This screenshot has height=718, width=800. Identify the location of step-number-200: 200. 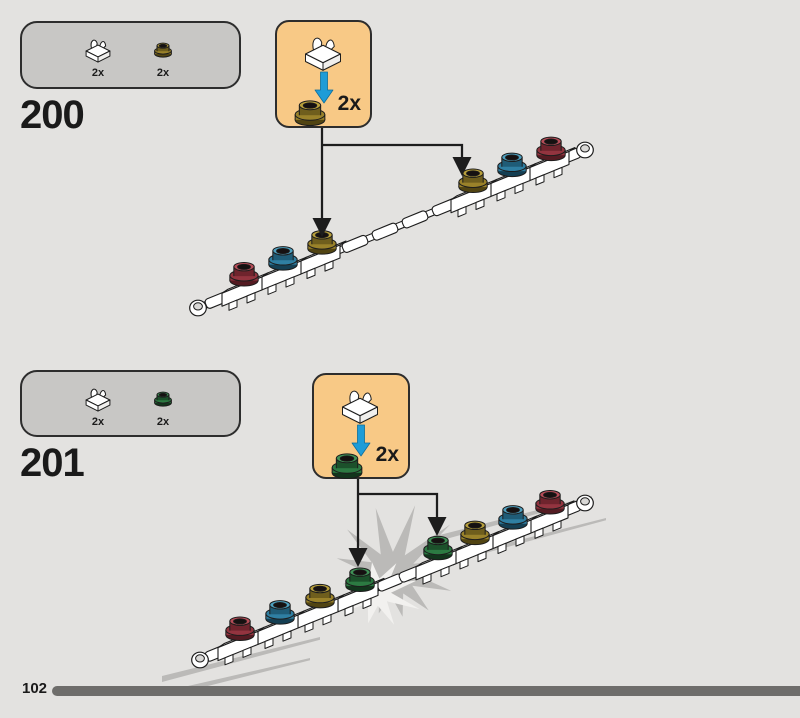
(52, 115).